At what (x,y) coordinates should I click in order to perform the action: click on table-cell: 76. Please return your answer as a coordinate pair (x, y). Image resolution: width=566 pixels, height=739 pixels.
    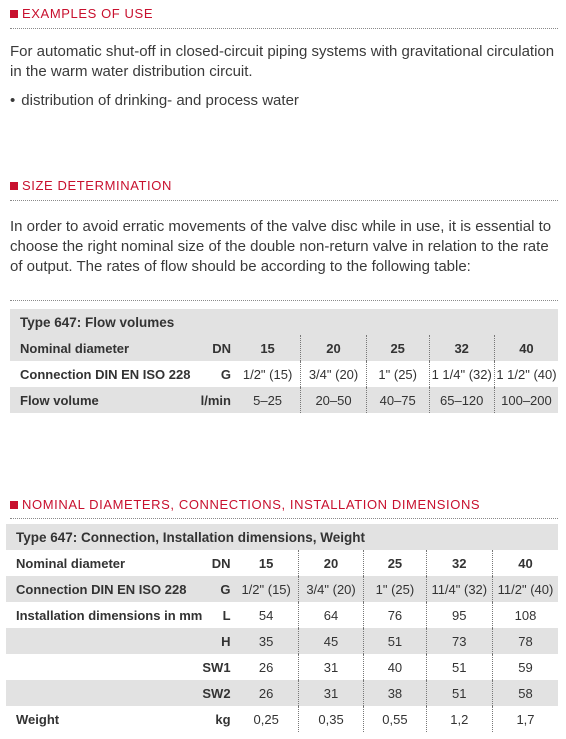
    Looking at the image, I should click on (395, 615).